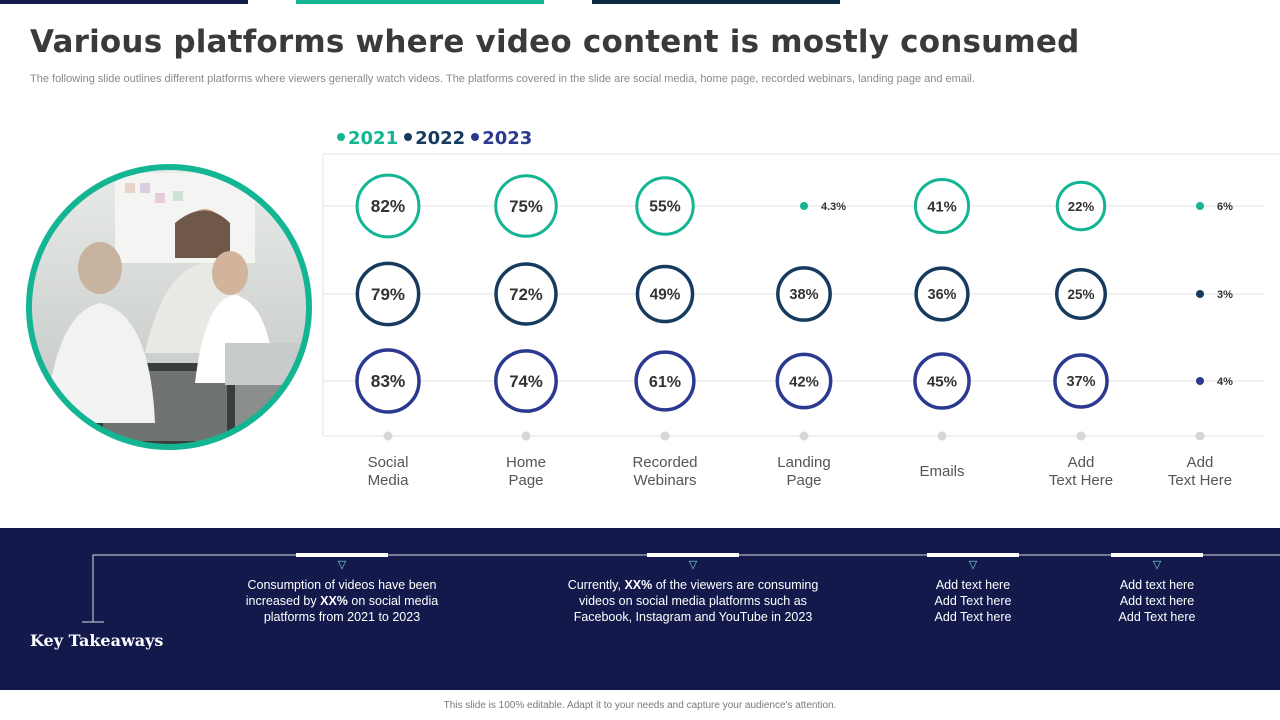 The height and width of the screenshot is (720, 1280). Describe the element at coordinates (833, 207) in the screenshot. I see `data-label-2021: 4.3%` at that location.